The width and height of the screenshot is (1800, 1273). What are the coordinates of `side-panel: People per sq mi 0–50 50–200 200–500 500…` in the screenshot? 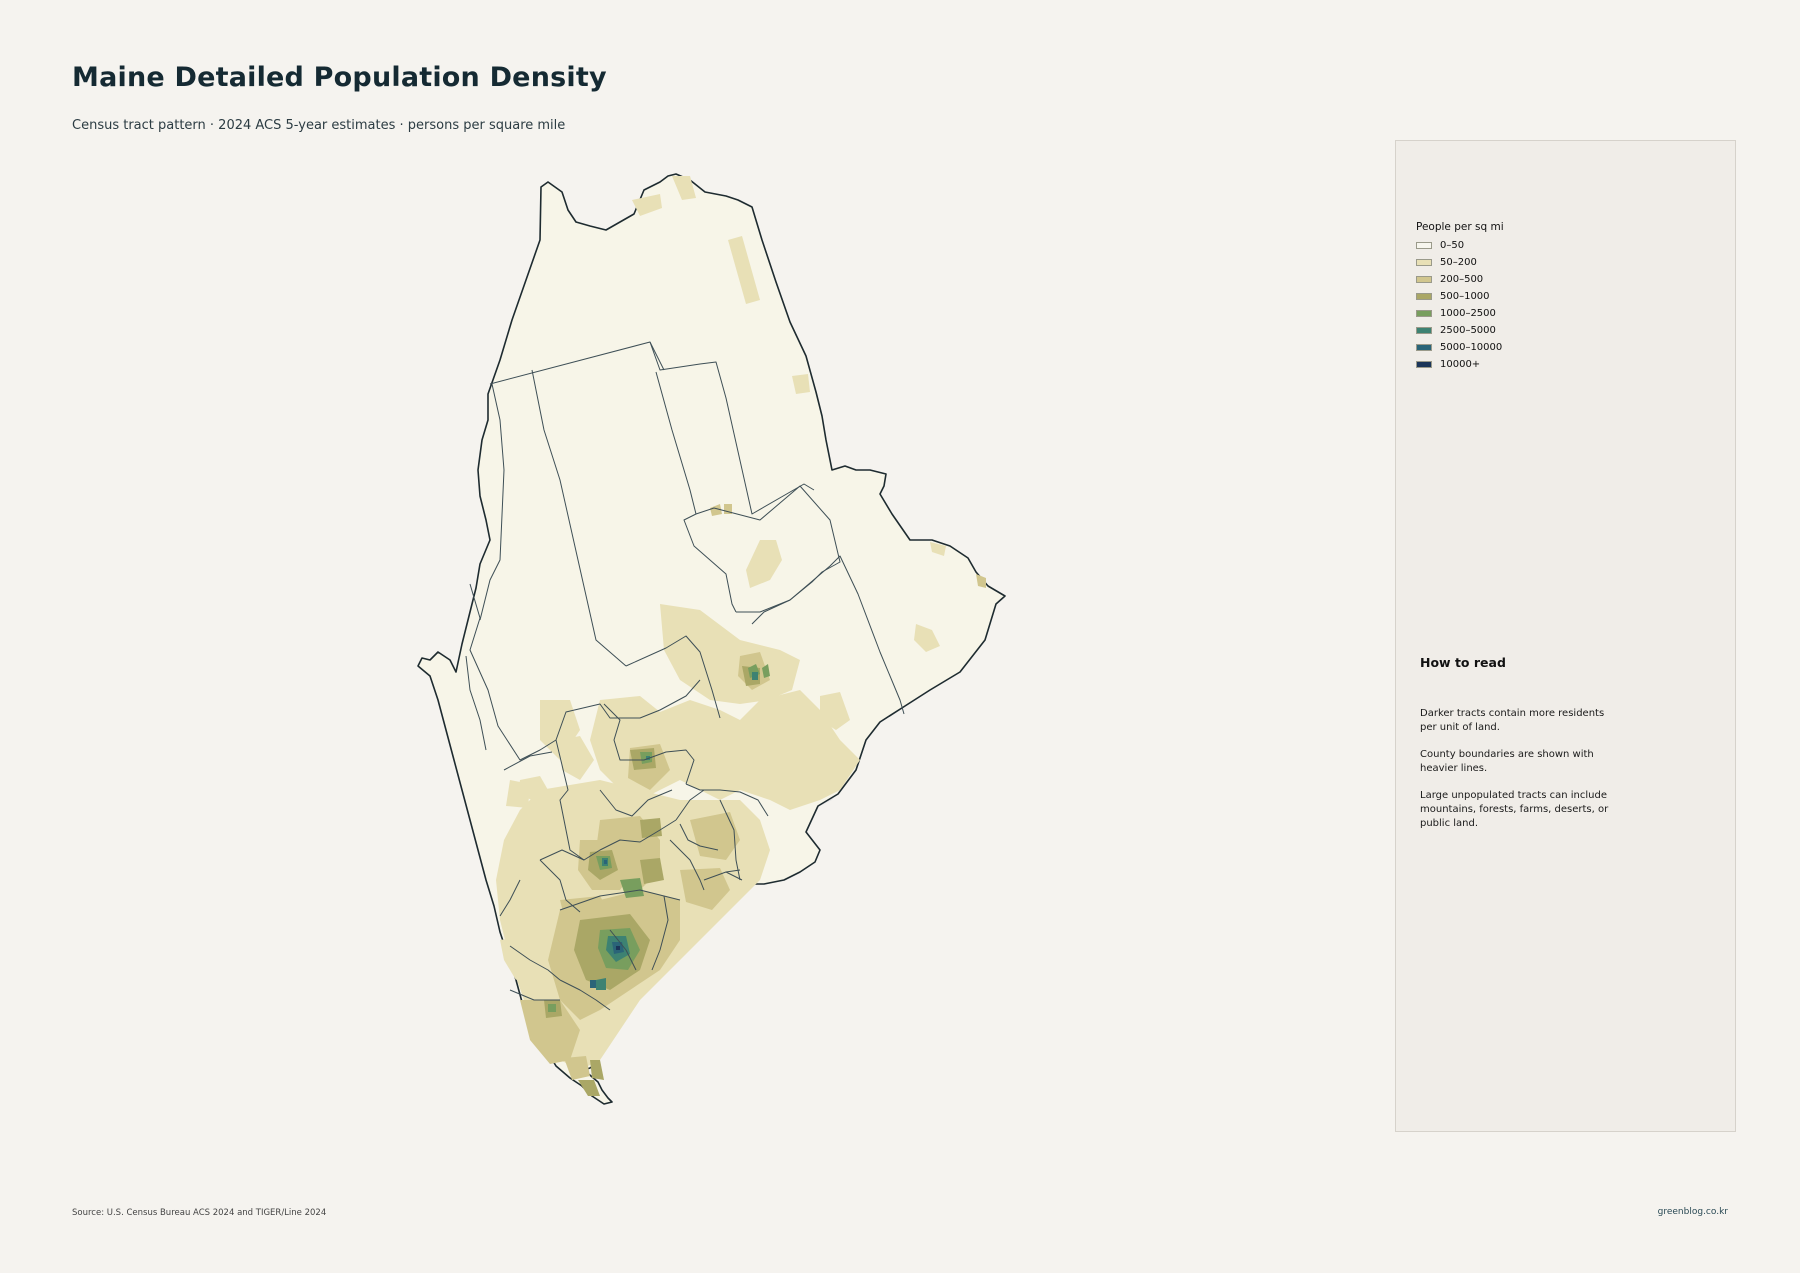 It's located at (1565, 636).